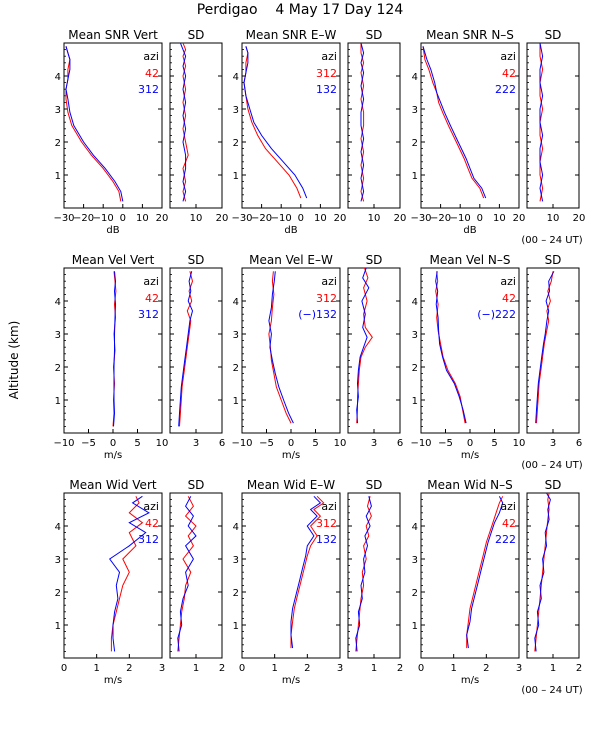  Describe the element at coordinates (148, 539) in the screenshot. I see `chart-wid-vert-mean-legend-entry: 312` at that location.